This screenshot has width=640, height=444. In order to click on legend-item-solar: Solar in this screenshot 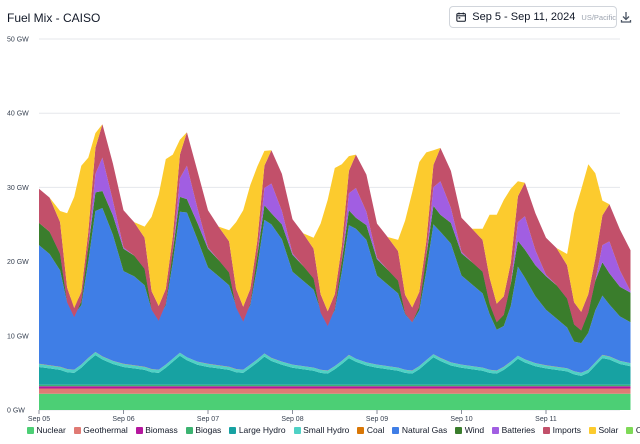, I will do `click(603, 430)`.